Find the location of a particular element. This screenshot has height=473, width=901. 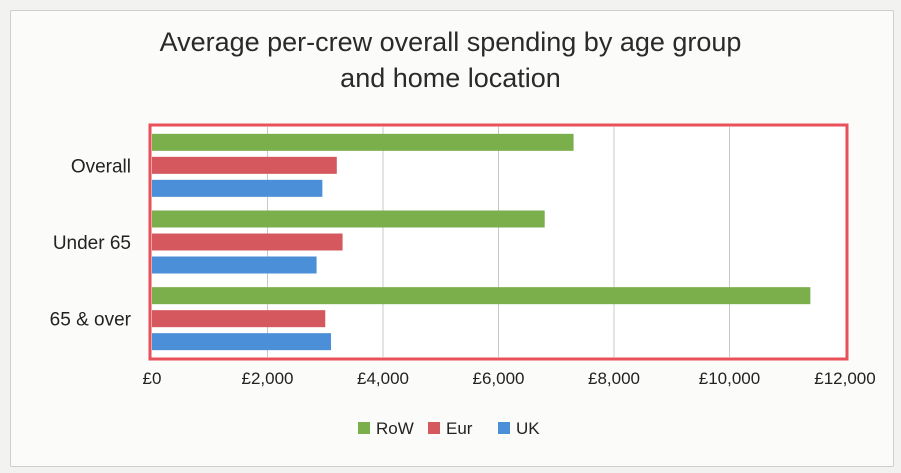

legend-label-uk: UK is located at coordinates (528, 428).